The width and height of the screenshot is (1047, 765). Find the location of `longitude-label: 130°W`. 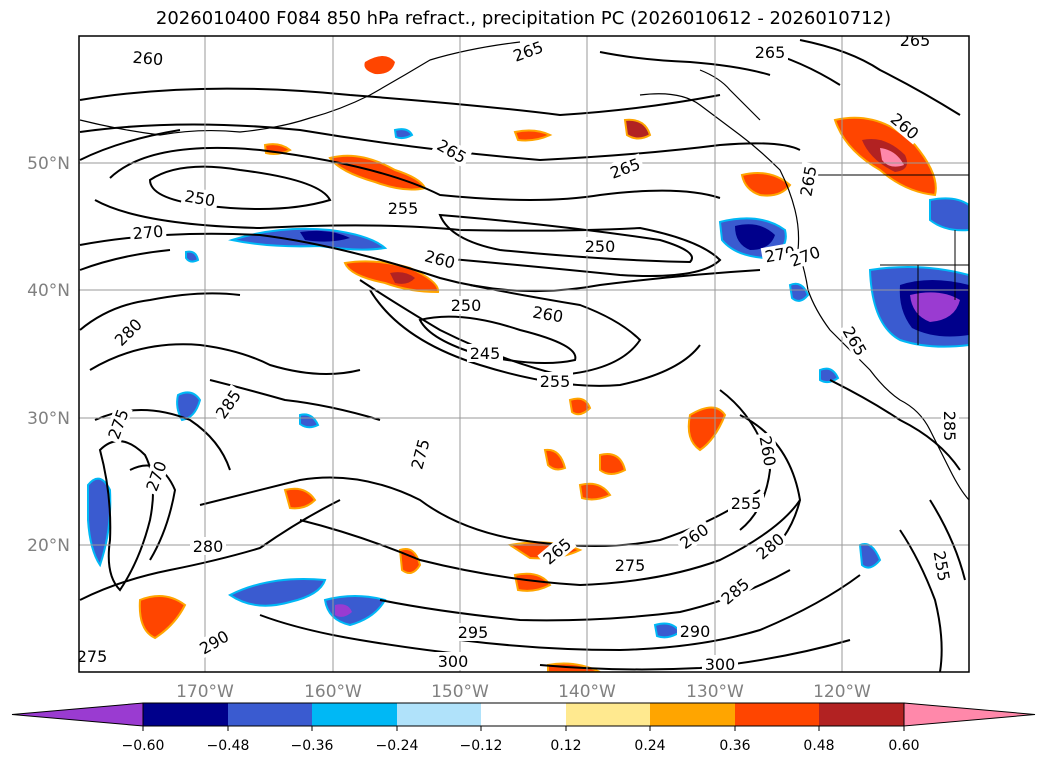

longitude-label: 130°W is located at coordinates (715, 692).